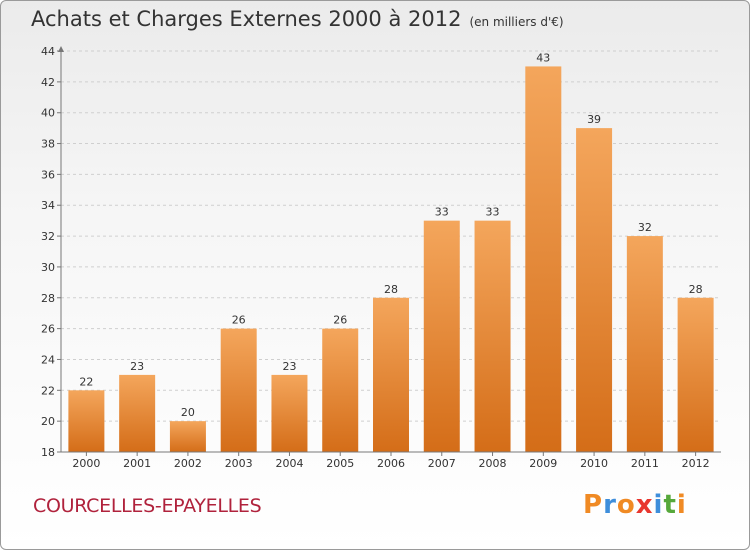  I want to click on x-tick-label: 2012, so click(696, 463).